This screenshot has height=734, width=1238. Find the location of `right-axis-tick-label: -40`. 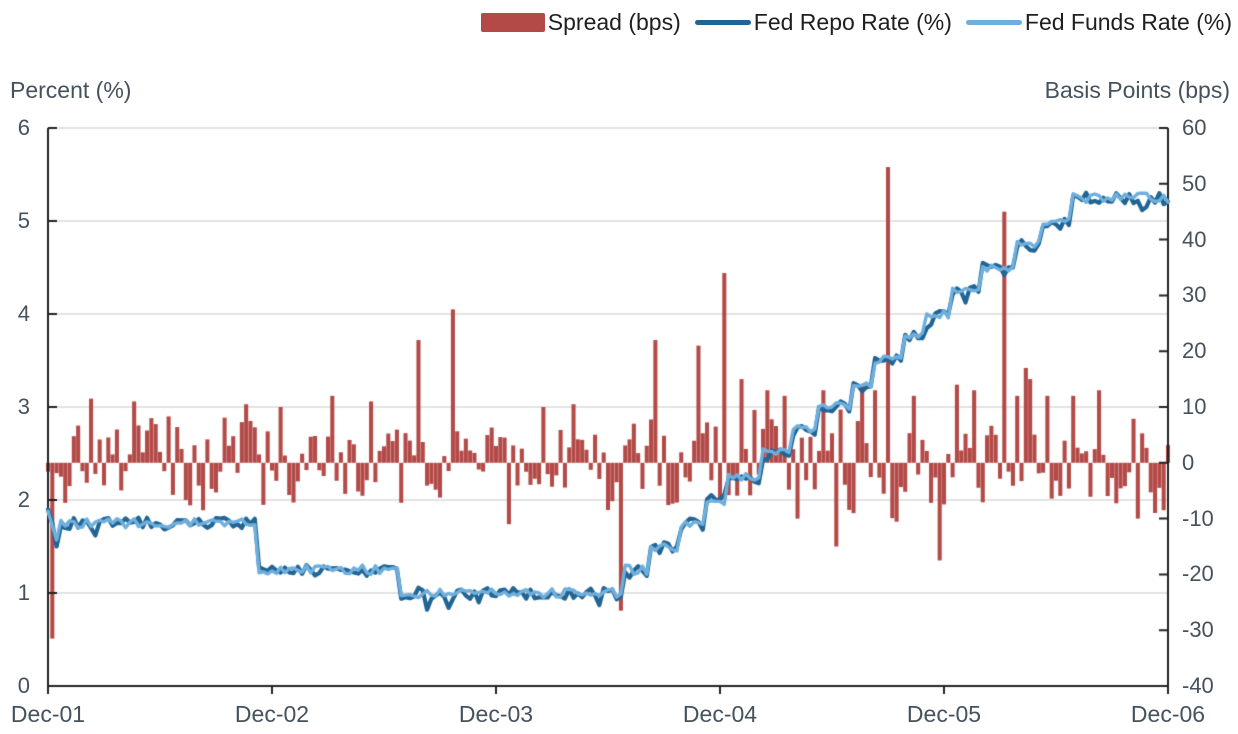

right-axis-tick-label: -40 is located at coordinates (1198, 685).